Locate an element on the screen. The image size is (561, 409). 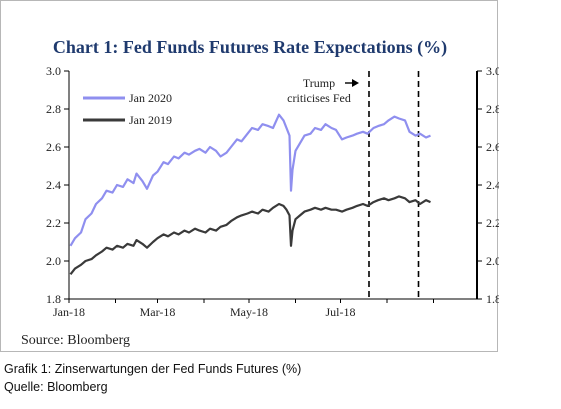
y-tick-label-left: 2.2 is located at coordinates (53, 223).